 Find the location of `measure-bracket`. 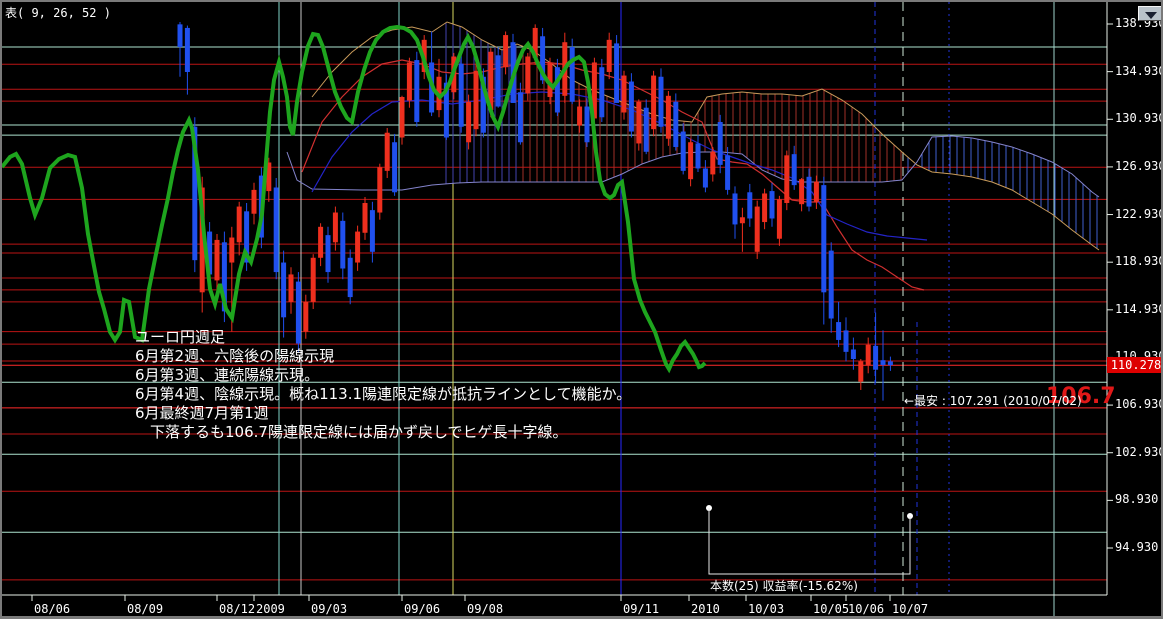

measure-bracket is located at coordinates (809, 541).